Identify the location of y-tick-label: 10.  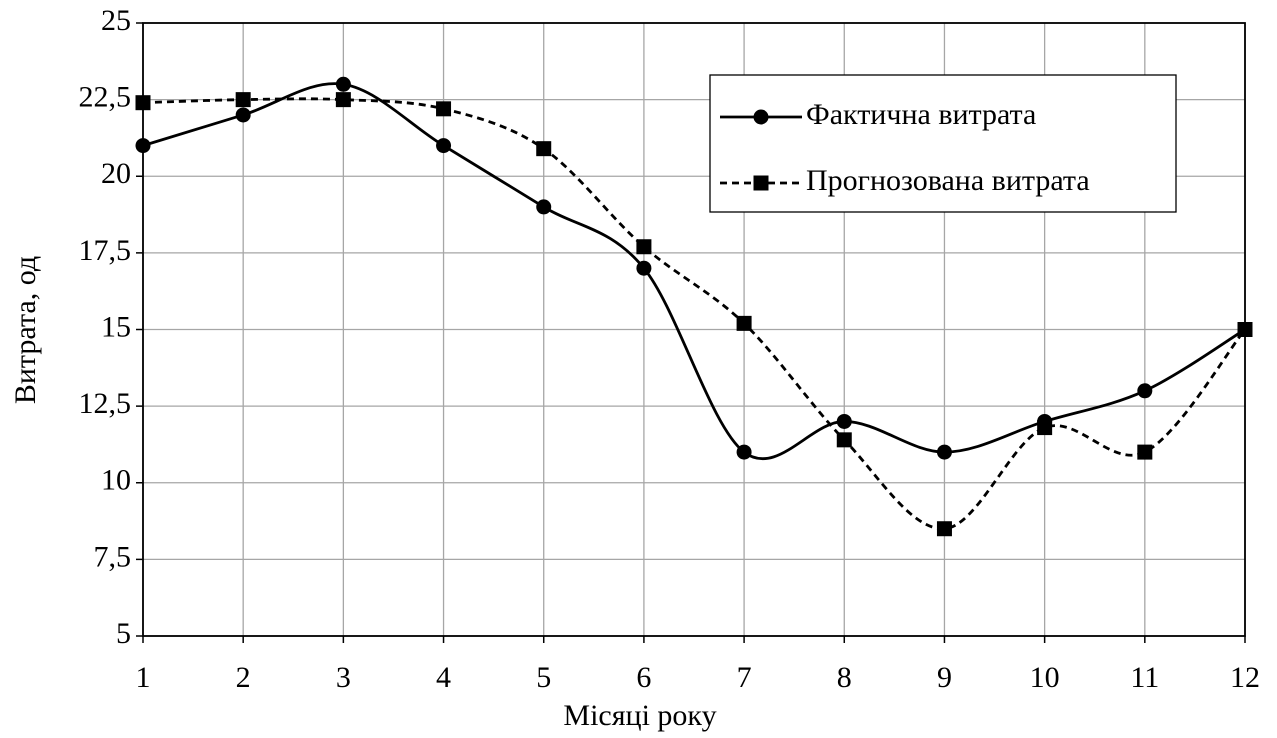
(116, 480).